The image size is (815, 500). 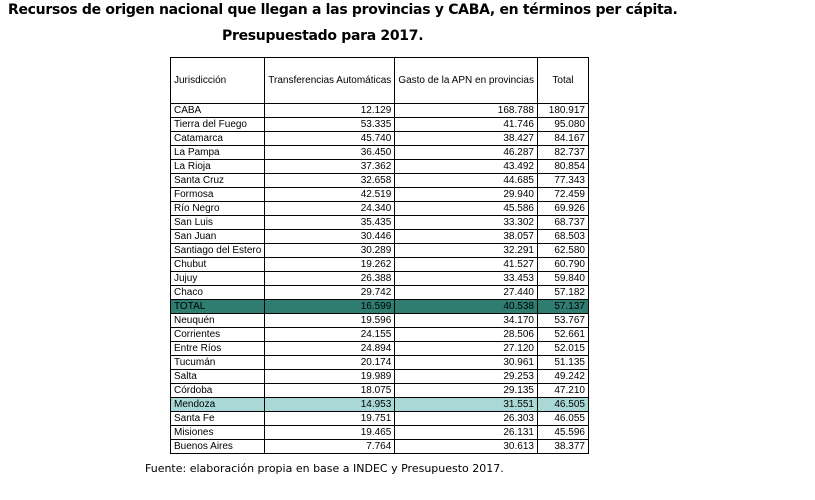 What do you see at coordinates (466, 222) in the screenshot?
I see `cell-gasto: 33.302` at bounding box center [466, 222].